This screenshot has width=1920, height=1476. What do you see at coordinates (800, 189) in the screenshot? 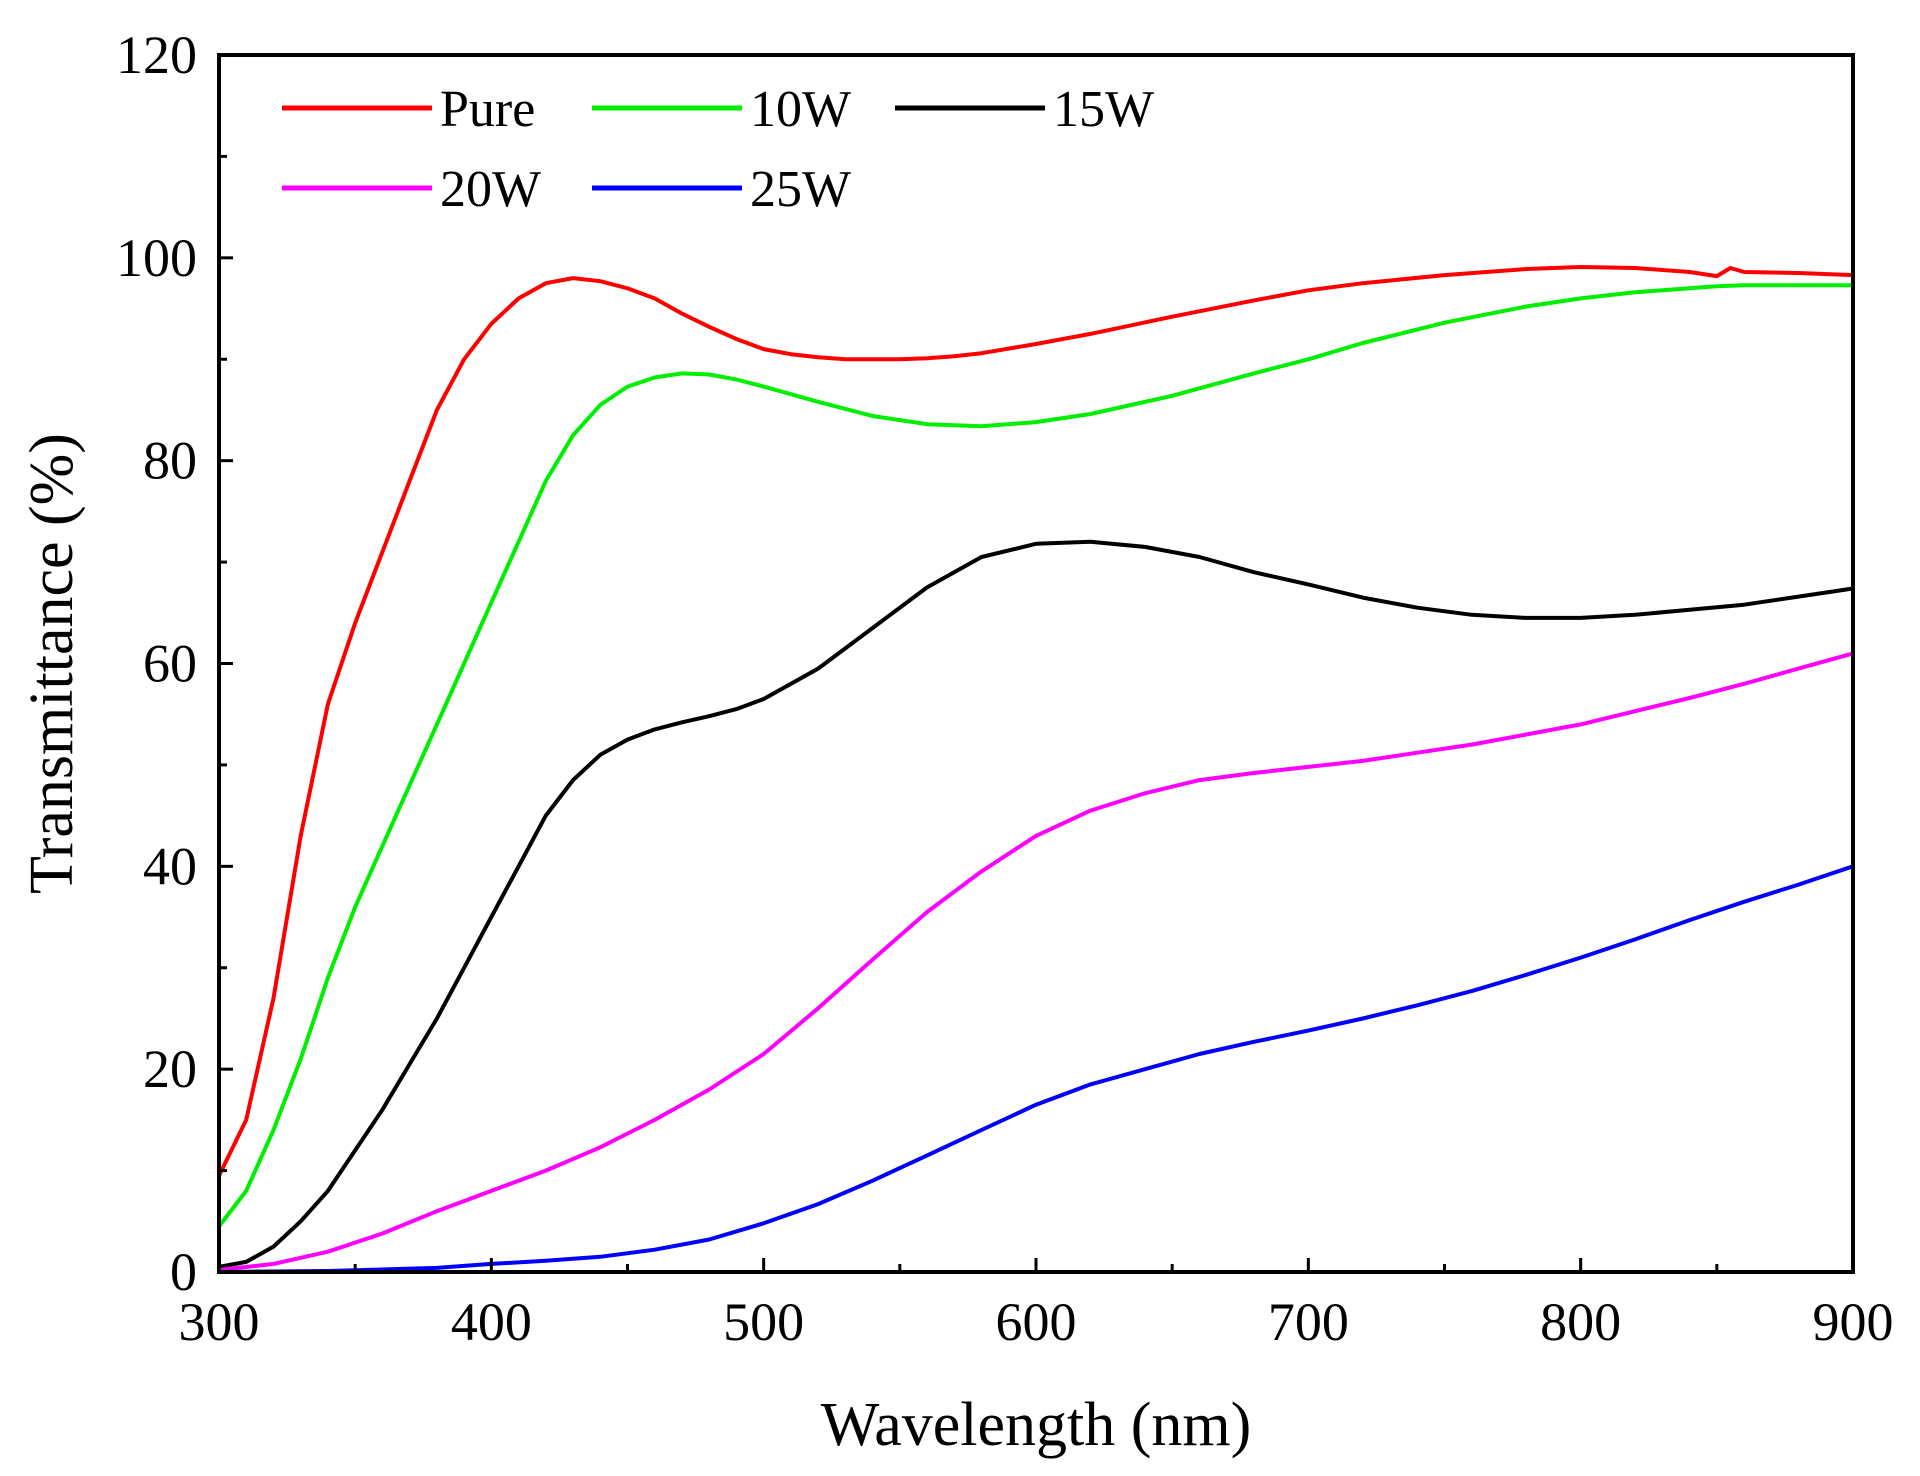
I see `legend-label-25w: 25W` at bounding box center [800, 189].